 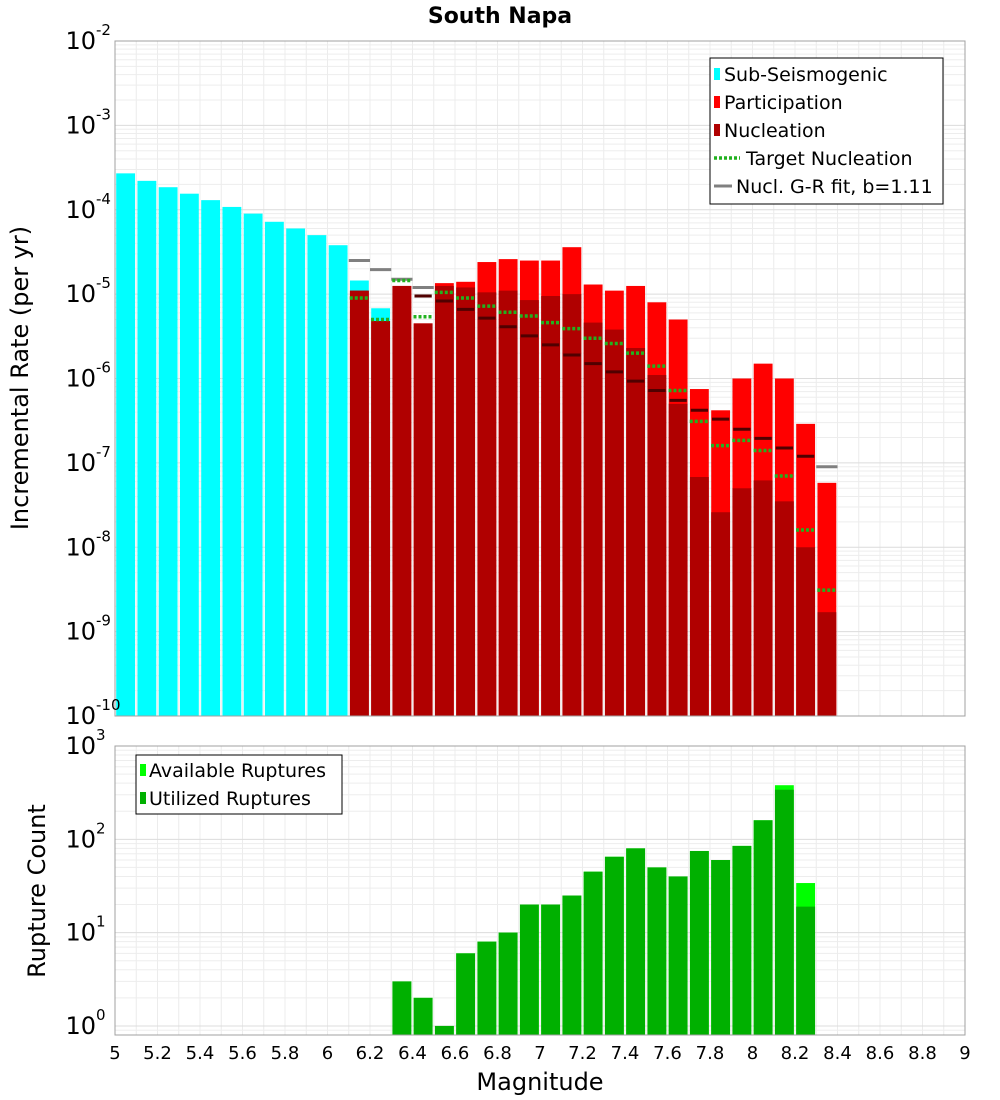 I want to click on rate-y-tick-label-exponent: -8, so click(x=103, y=536).